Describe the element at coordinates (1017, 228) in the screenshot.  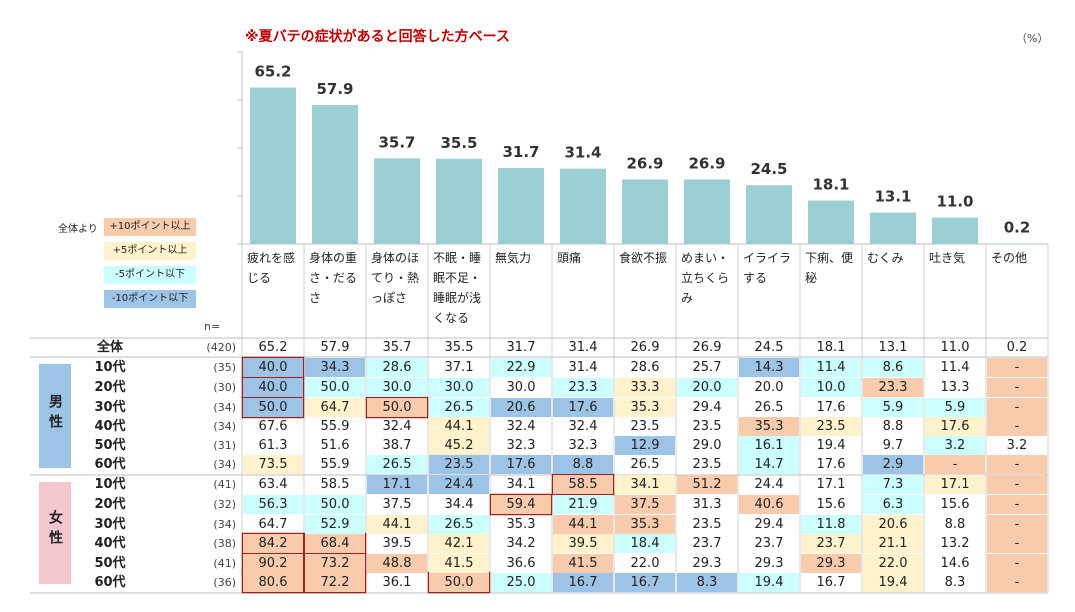
I see `bar-value-label: 0.2` at that location.